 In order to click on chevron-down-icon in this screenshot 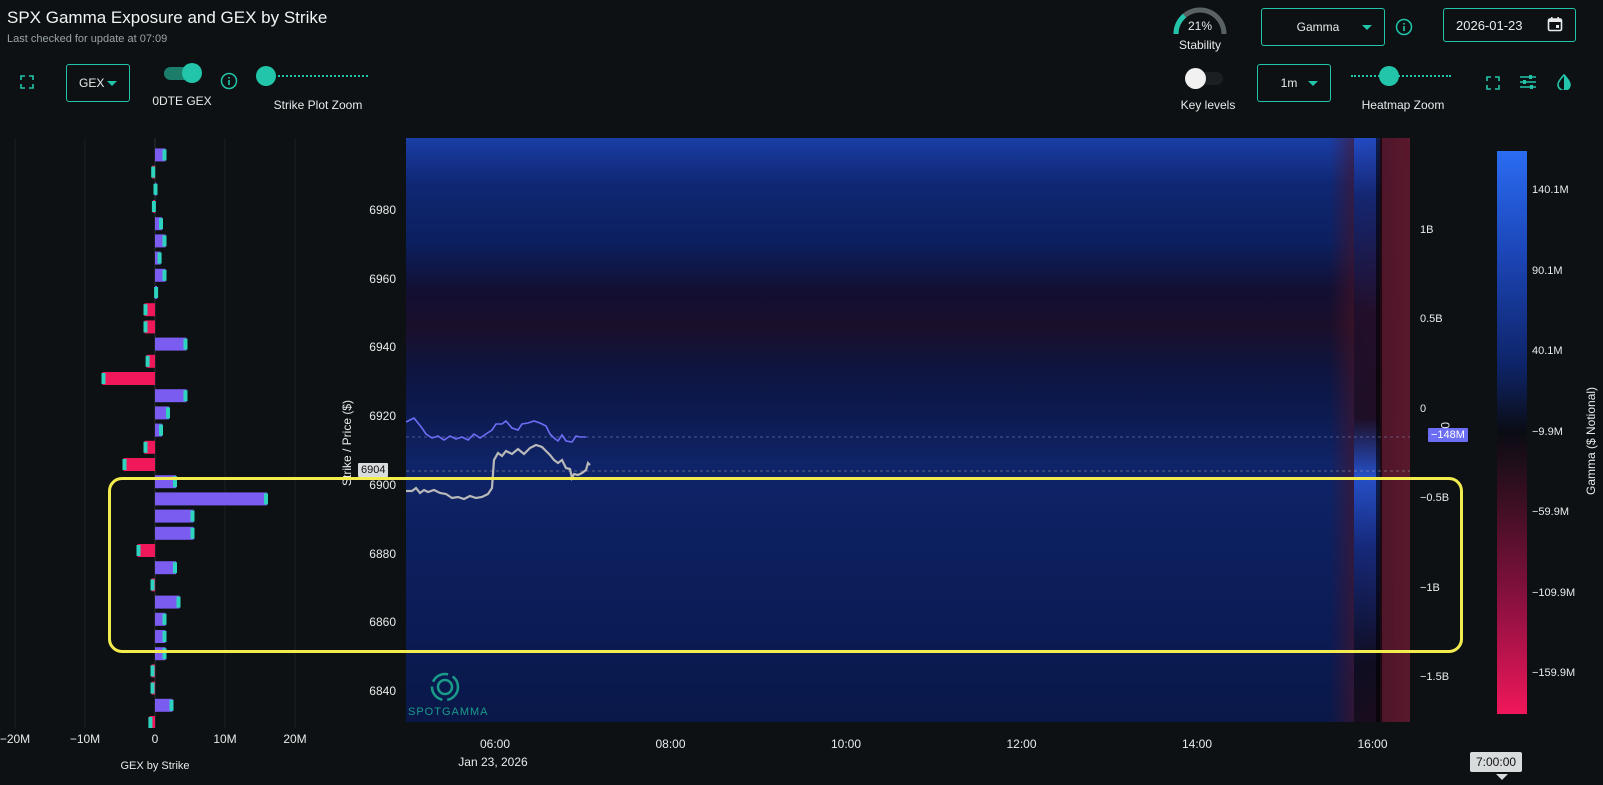, I will do `click(1313, 83)`.